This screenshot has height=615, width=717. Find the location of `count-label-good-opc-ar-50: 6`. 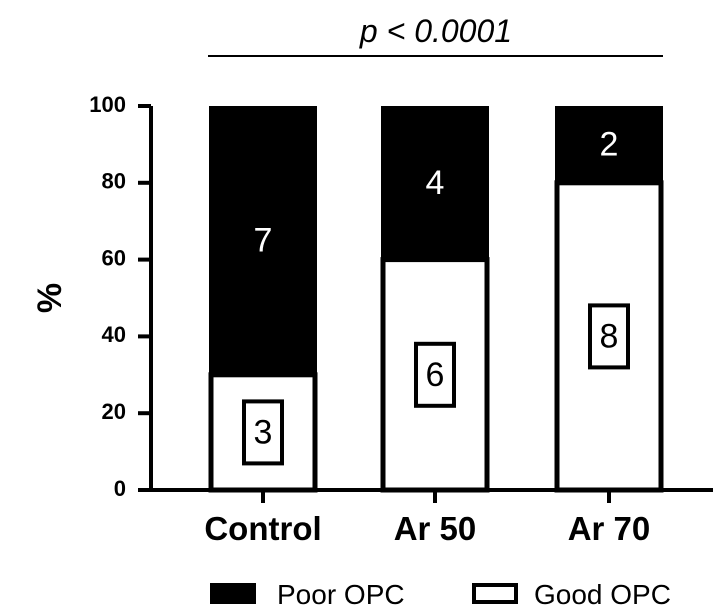

count-label-good-opc-ar-50: 6 is located at coordinates (435, 375).